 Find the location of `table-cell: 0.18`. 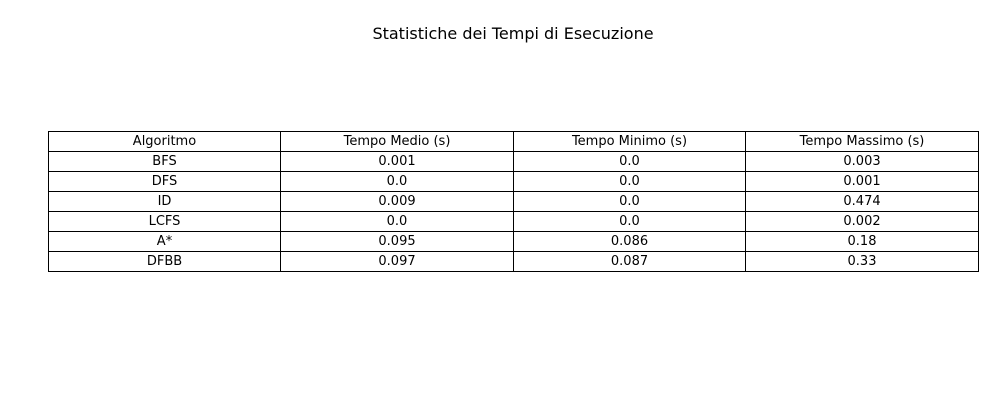

table-cell: 0.18 is located at coordinates (862, 241).